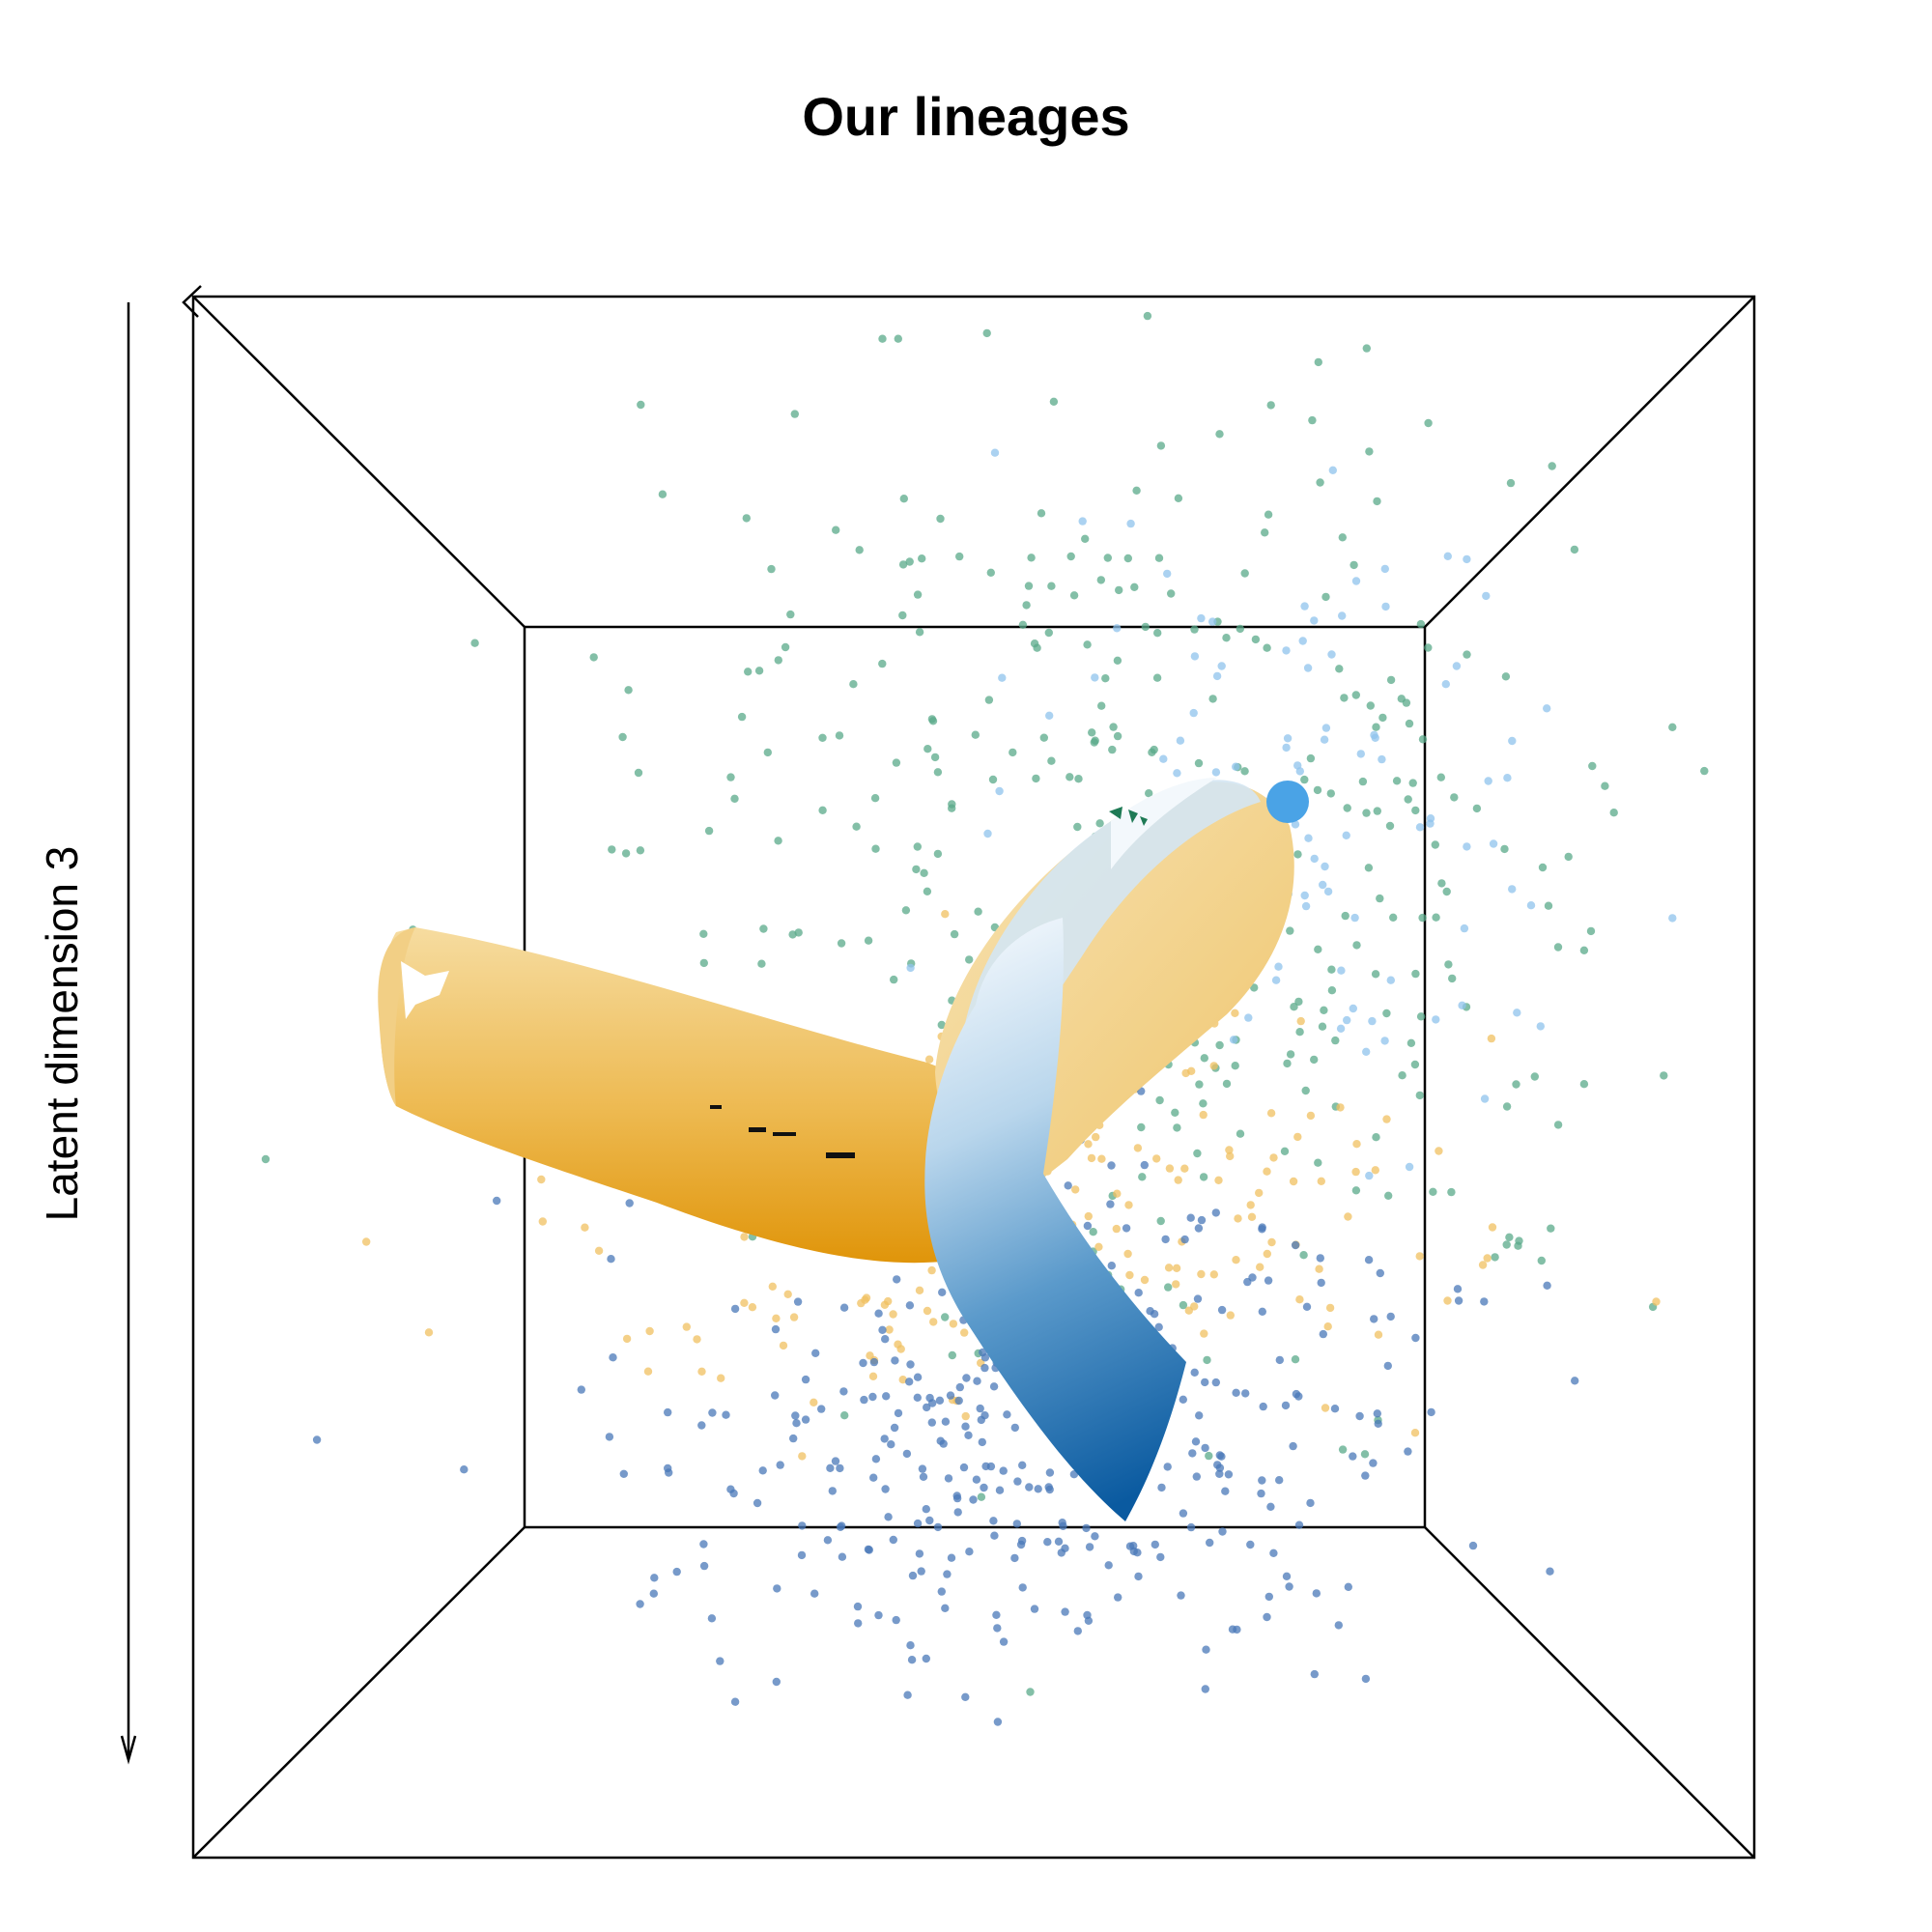  I want to click on lineage-orange-hole, so click(425, 990).